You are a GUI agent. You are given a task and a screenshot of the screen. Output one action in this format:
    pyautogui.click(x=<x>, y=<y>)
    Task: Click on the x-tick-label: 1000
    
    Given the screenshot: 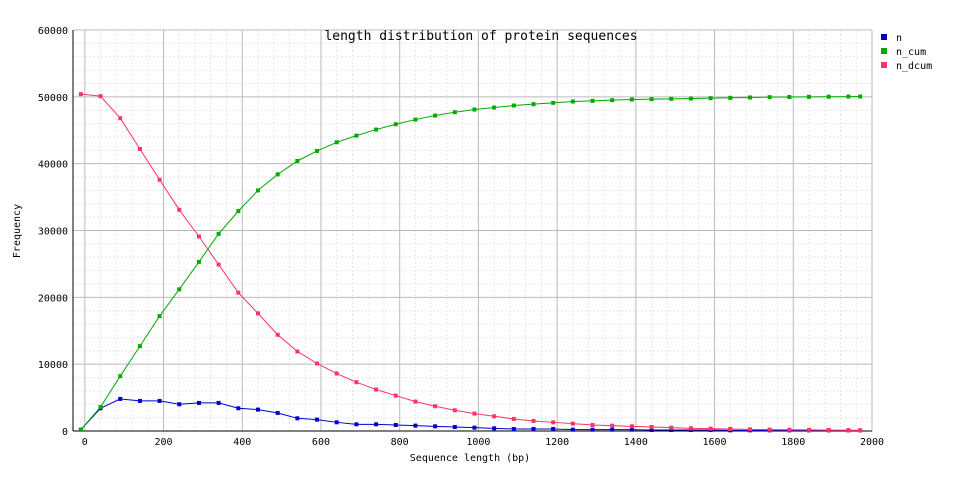 What is the action you would take?
    pyautogui.click(x=478, y=442)
    